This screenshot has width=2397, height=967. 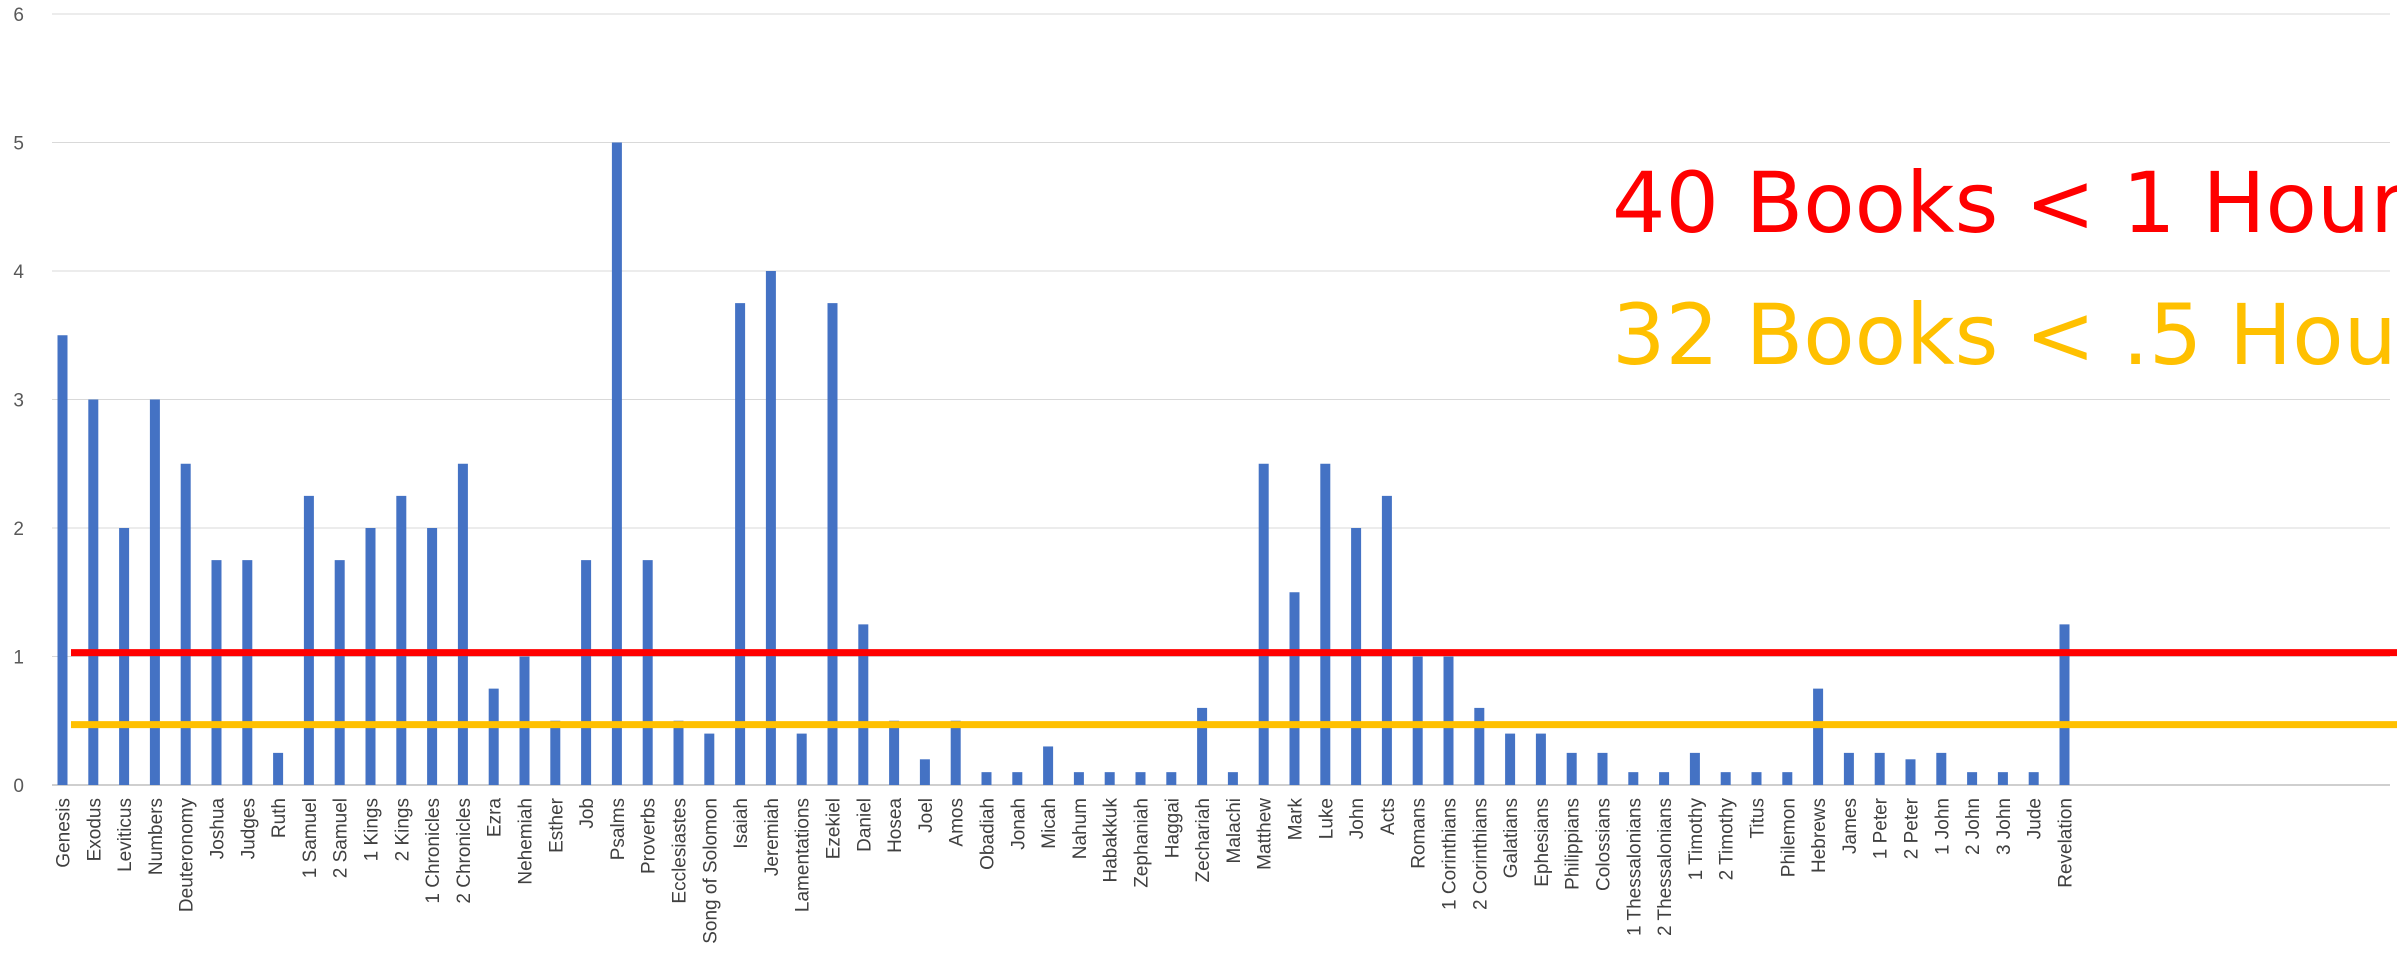 What do you see at coordinates (1727, 839) in the screenshot?
I see `category-label-54: 2 Timothy` at bounding box center [1727, 839].